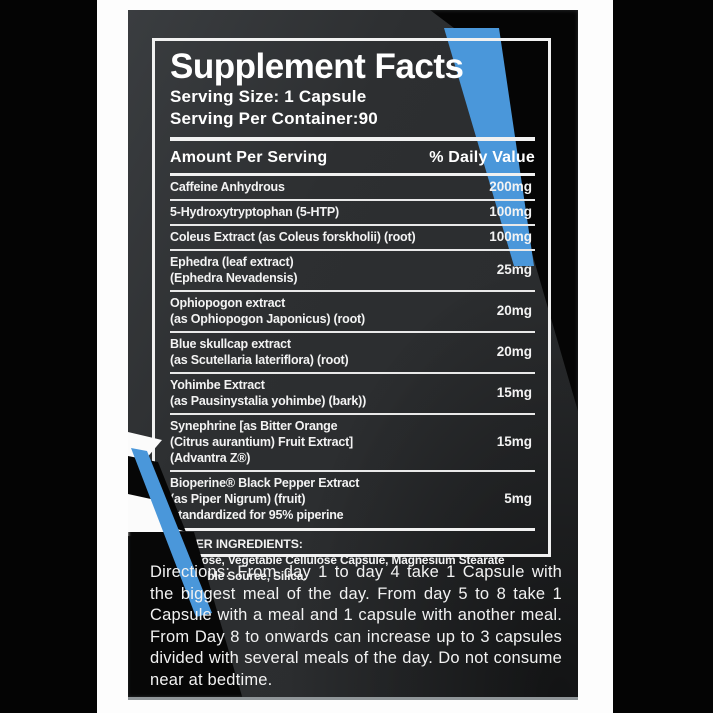 Image resolution: width=713 pixels, height=713 pixels. Describe the element at coordinates (482, 157) in the screenshot. I see `daily-value-header: % Daily Value` at that location.